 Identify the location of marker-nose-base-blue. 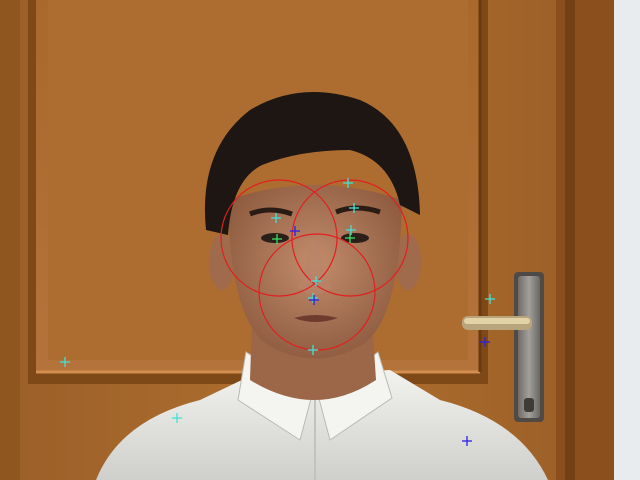
(314, 300).